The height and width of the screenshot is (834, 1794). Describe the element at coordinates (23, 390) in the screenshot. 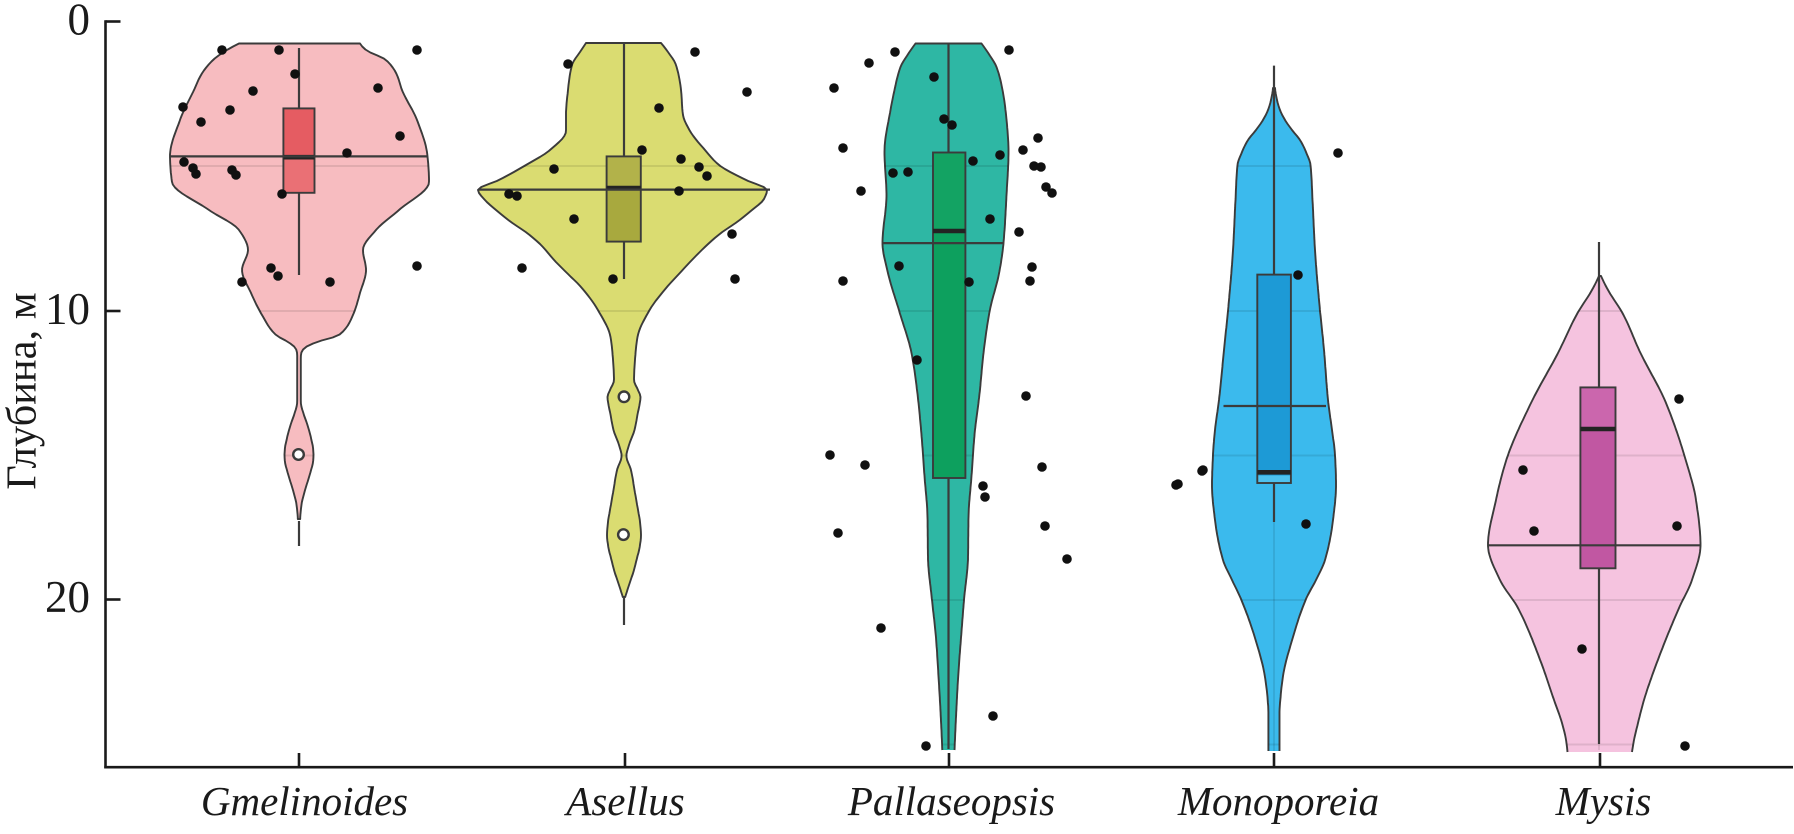

I see `svg-text: Глубина, м` at that location.